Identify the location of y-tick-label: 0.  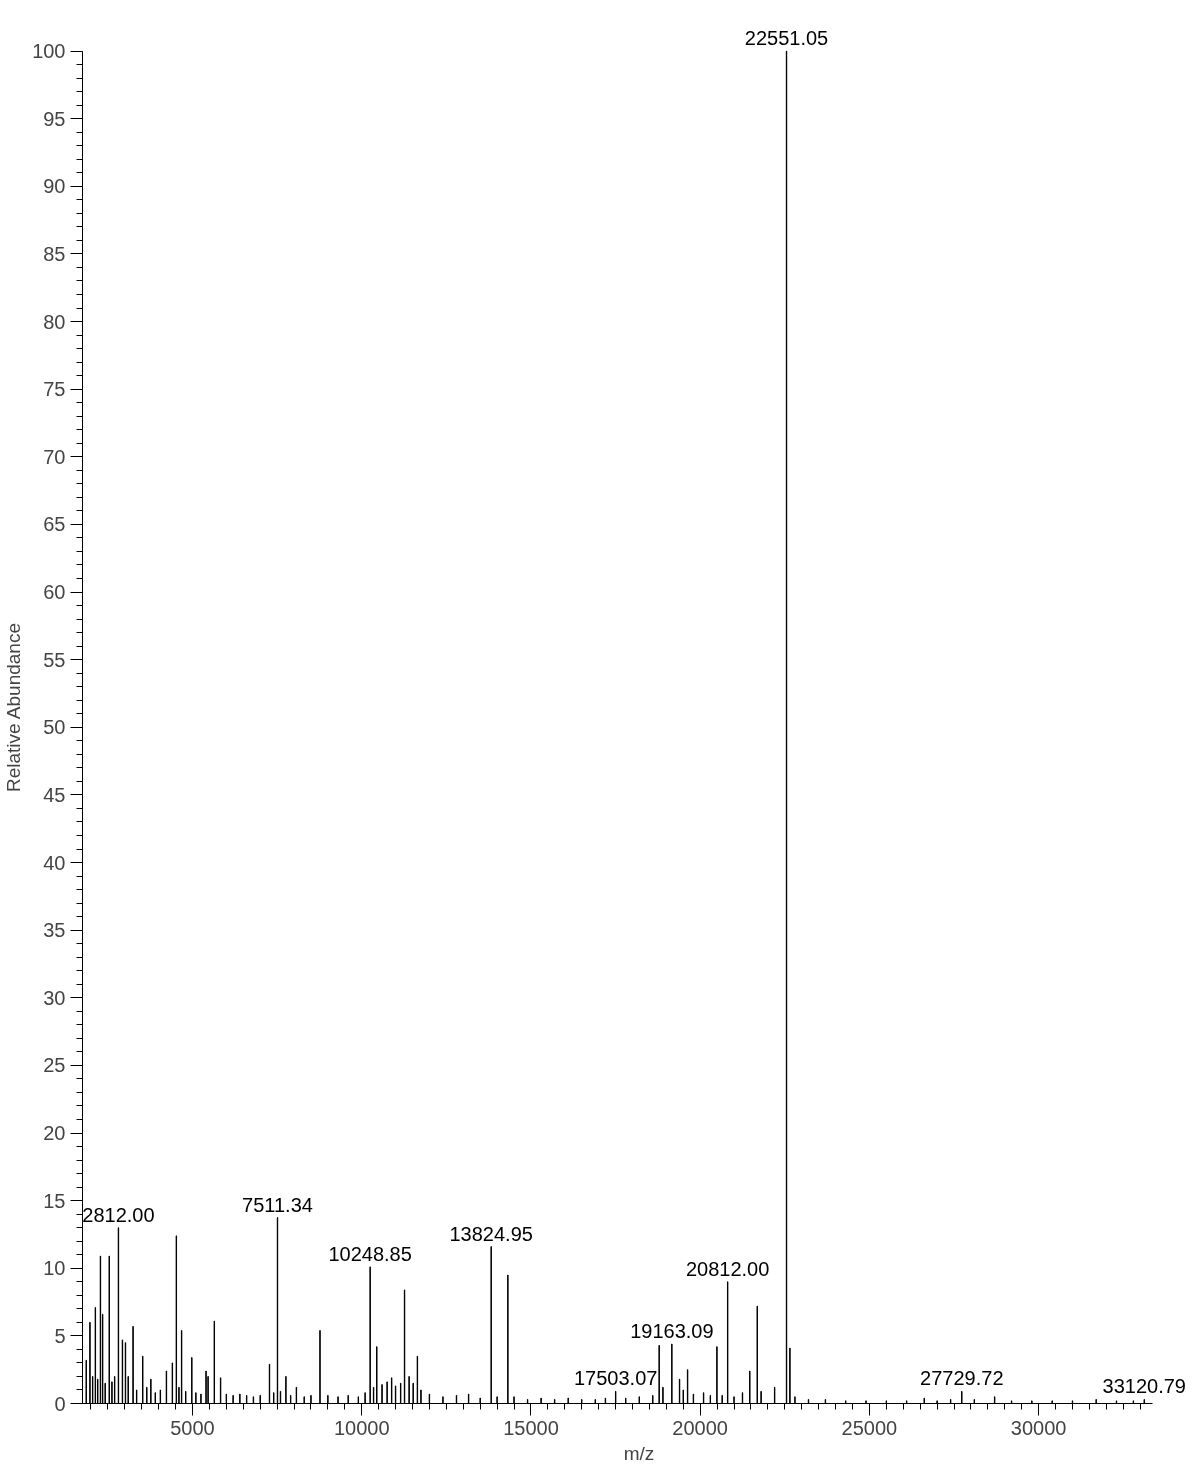
(60, 1403).